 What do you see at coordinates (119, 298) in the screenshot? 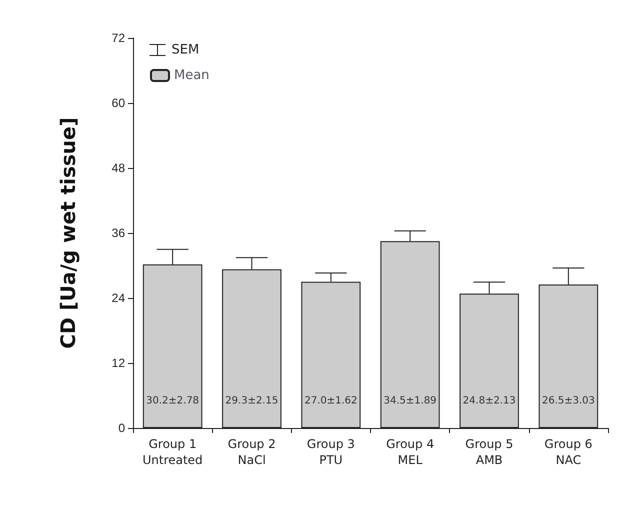
I see `y-tick-label: 24` at bounding box center [119, 298].